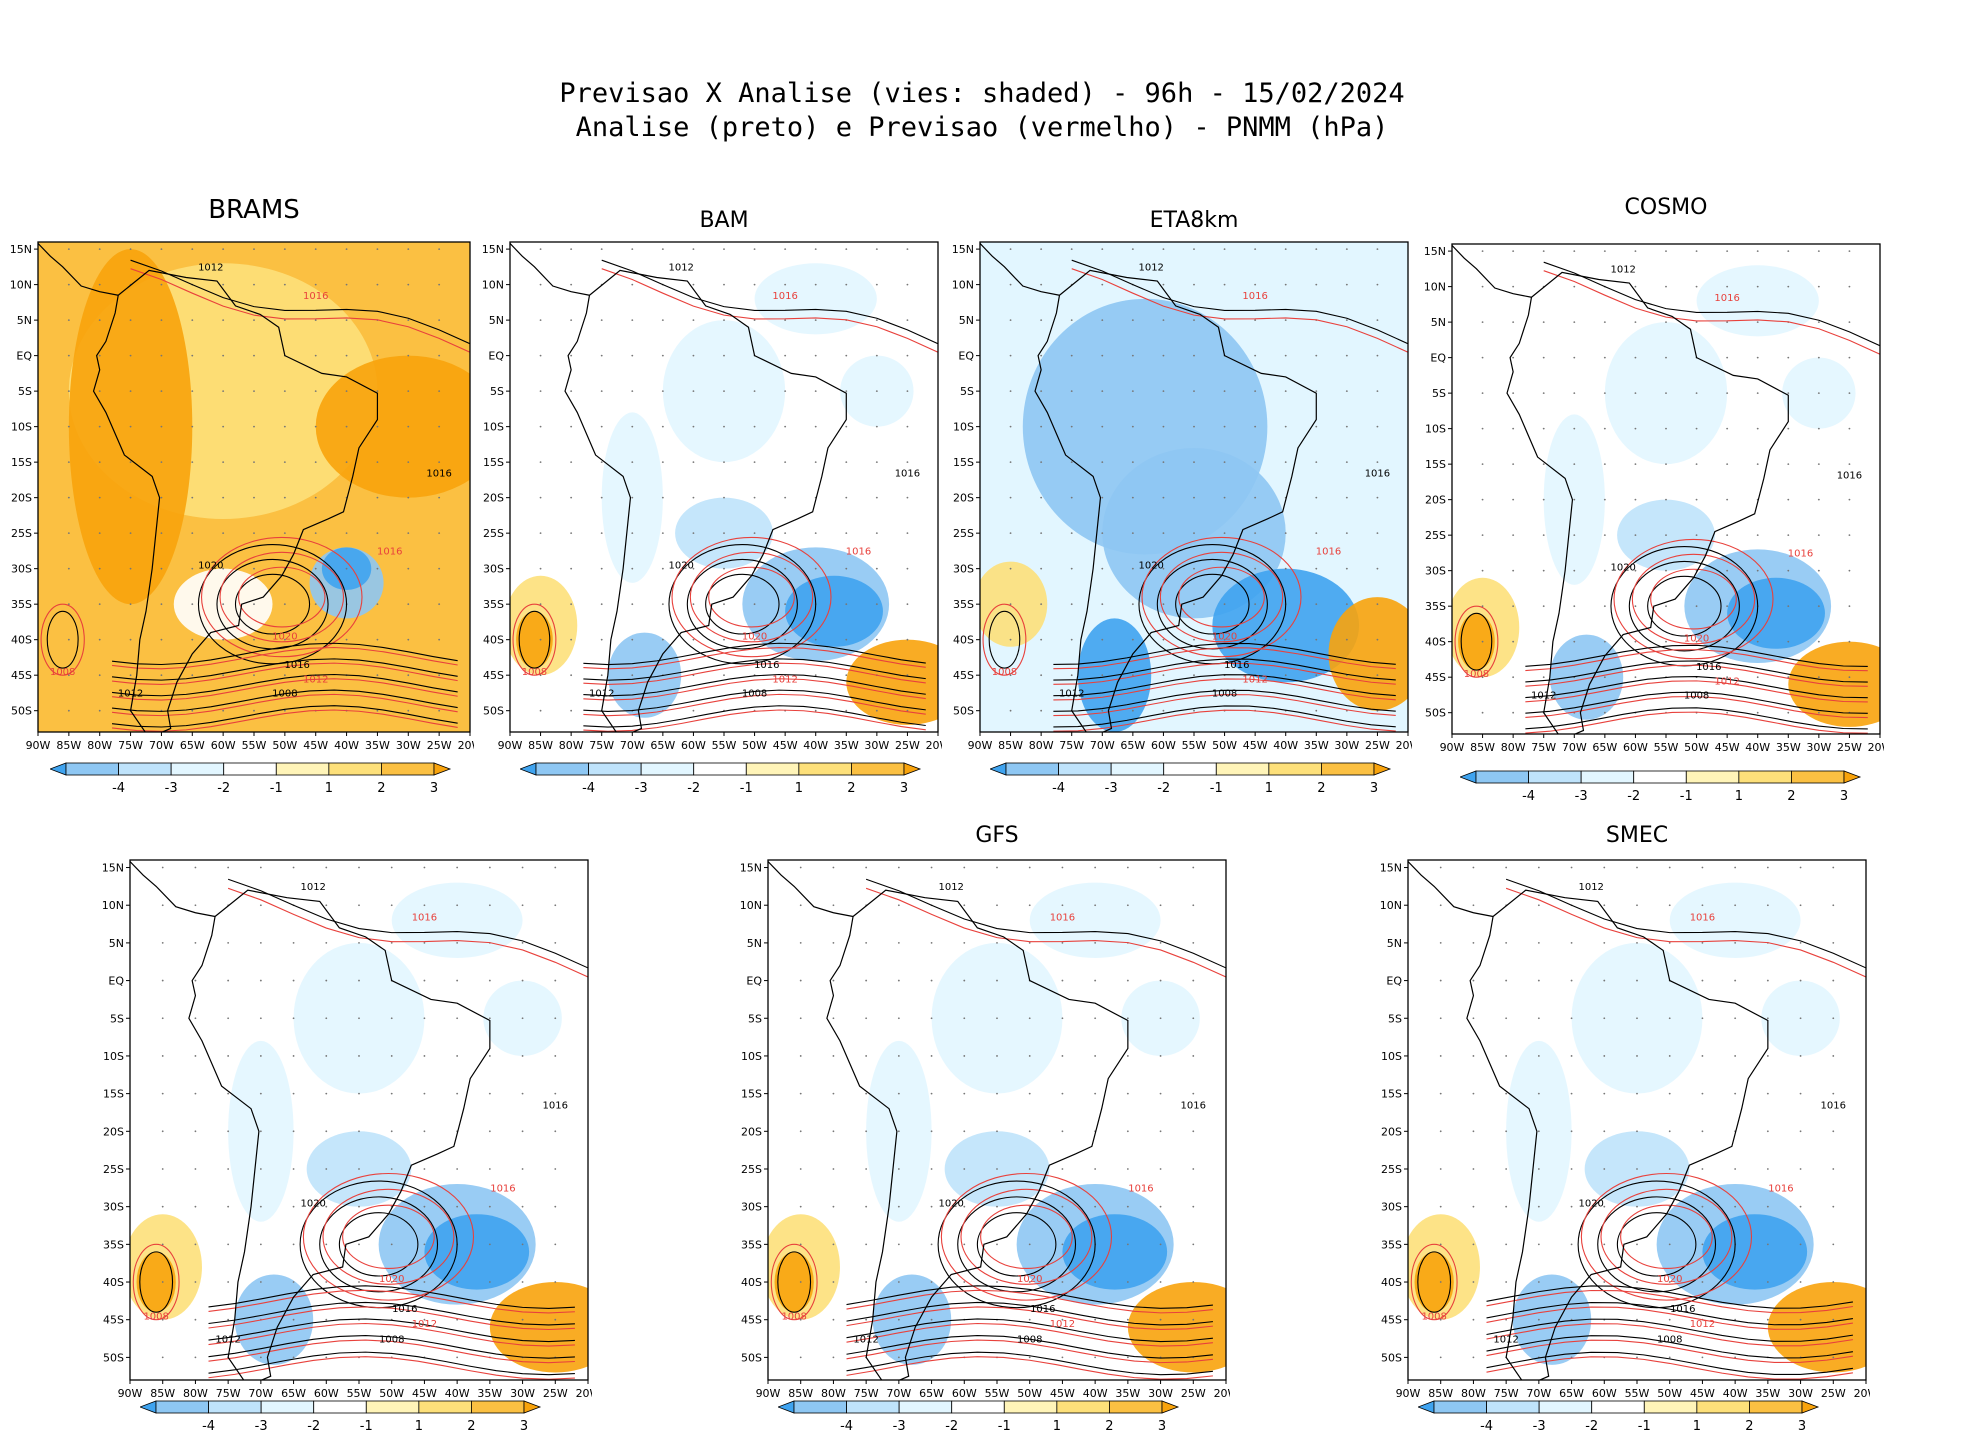 The image size is (1964, 1438). What do you see at coordinates (1391, 1169) in the screenshot?
I see `lat-tick-label: 25S` at bounding box center [1391, 1169].